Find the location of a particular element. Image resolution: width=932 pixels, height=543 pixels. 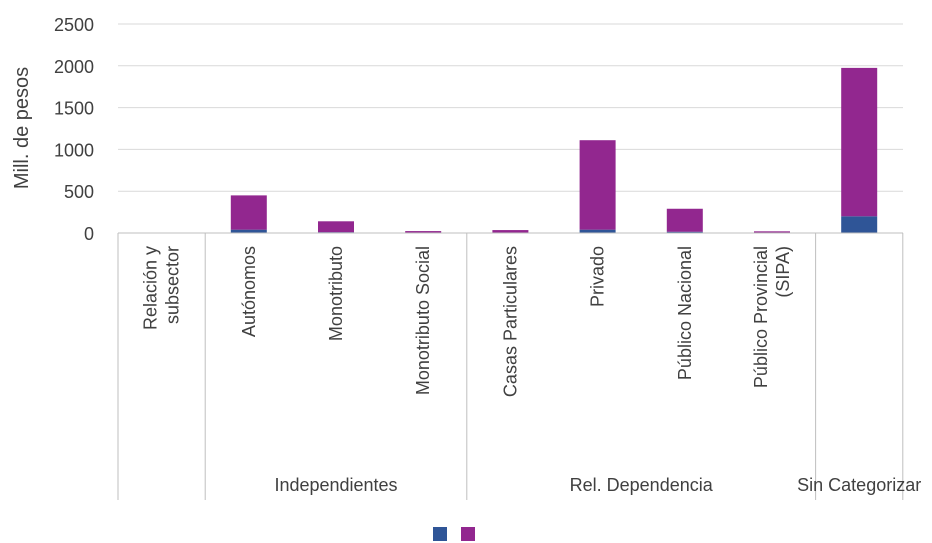

x-tick-label: Relación y subsector is located at coordinates (162, 288).